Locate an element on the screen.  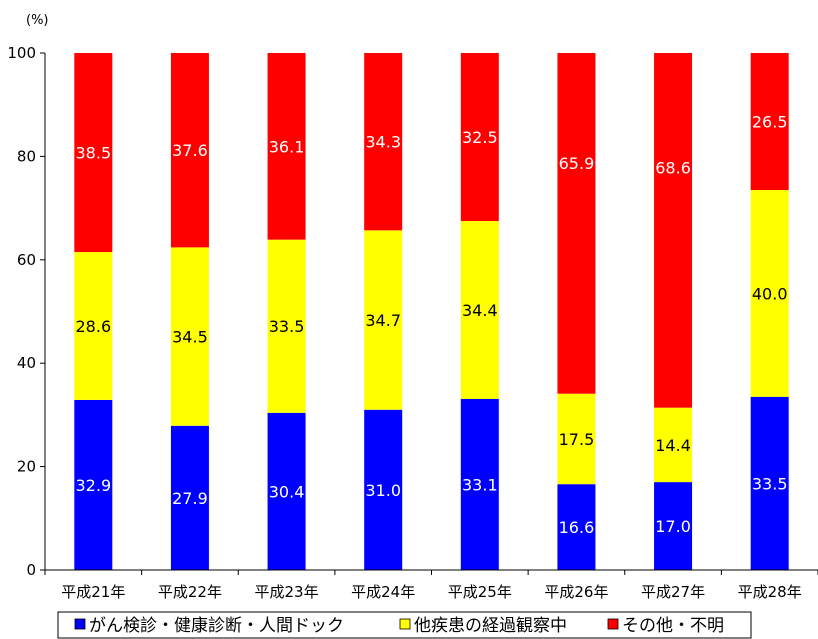
y-axis-unit-label: (%) is located at coordinates (37, 20).